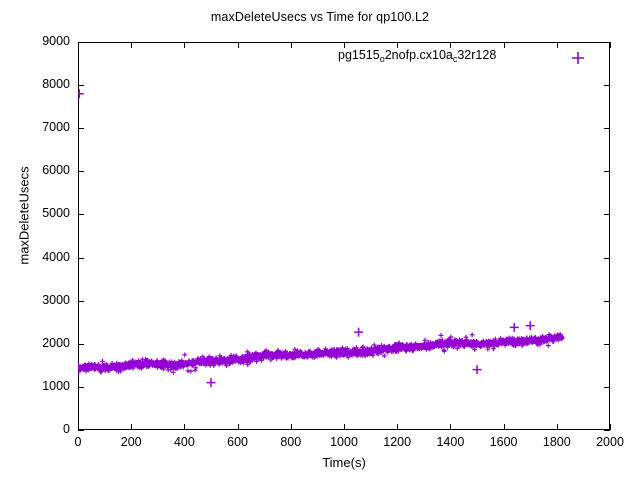  What do you see at coordinates (56, 41) in the screenshot?
I see `y-tick-label: 9000` at bounding box center [56, 41].